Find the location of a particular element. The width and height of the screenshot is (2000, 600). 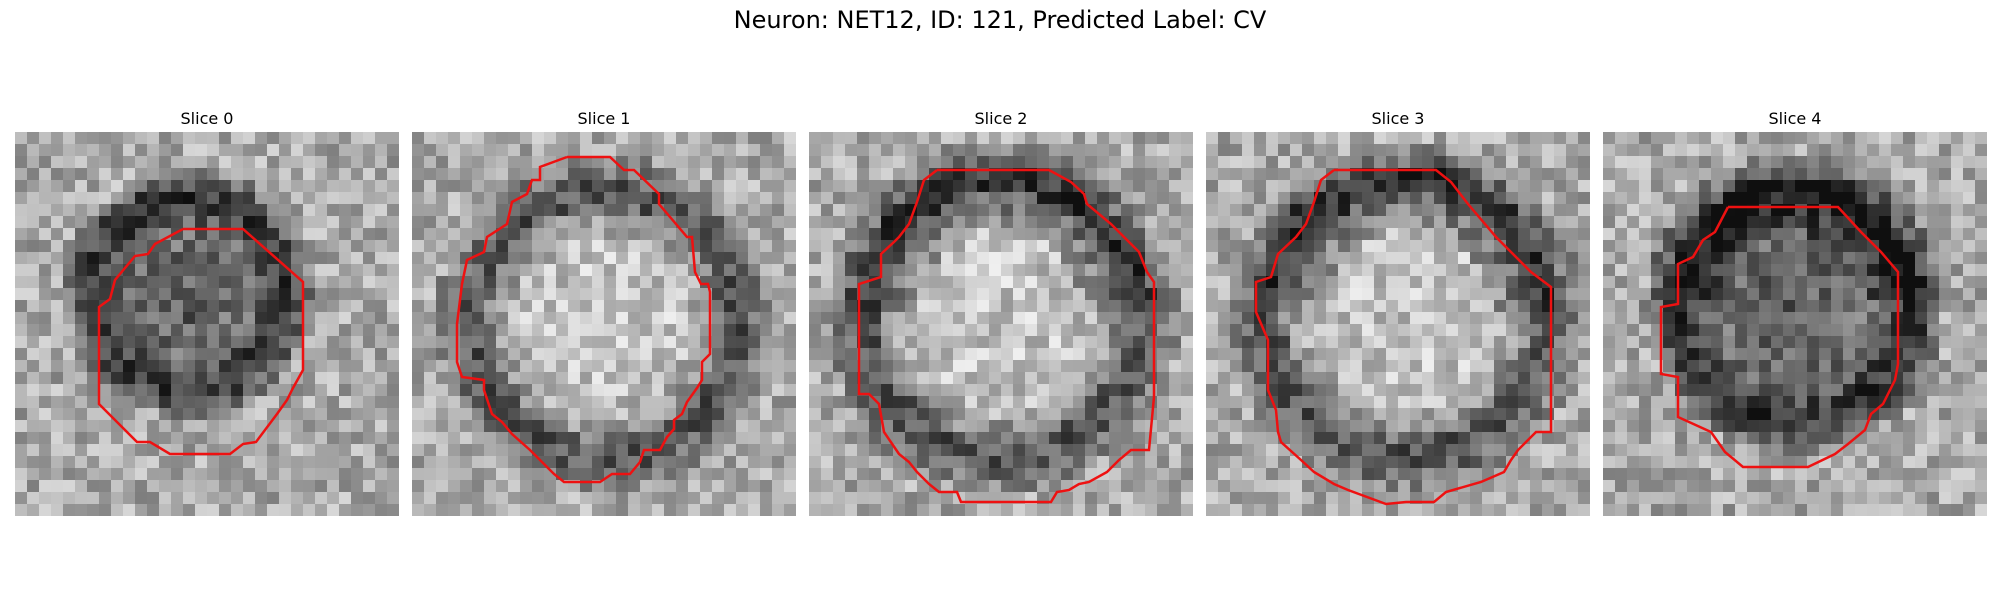

slice-panel-4: Slice 4 is located at coordinates (1795, 312).